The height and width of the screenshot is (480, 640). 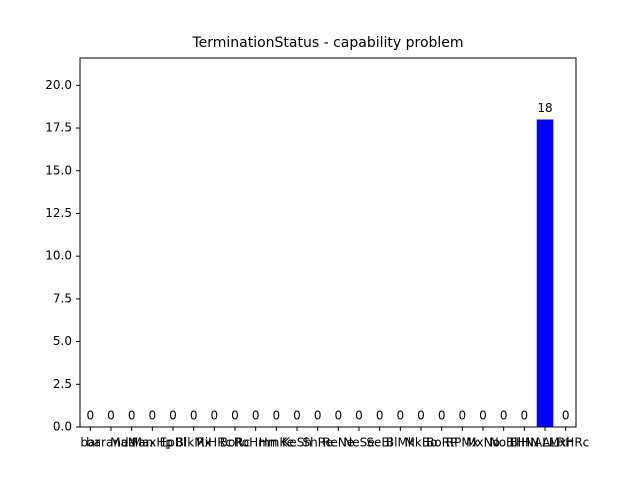 I want to click on y-tick-label: 17.5, so click(x=58, y=128).